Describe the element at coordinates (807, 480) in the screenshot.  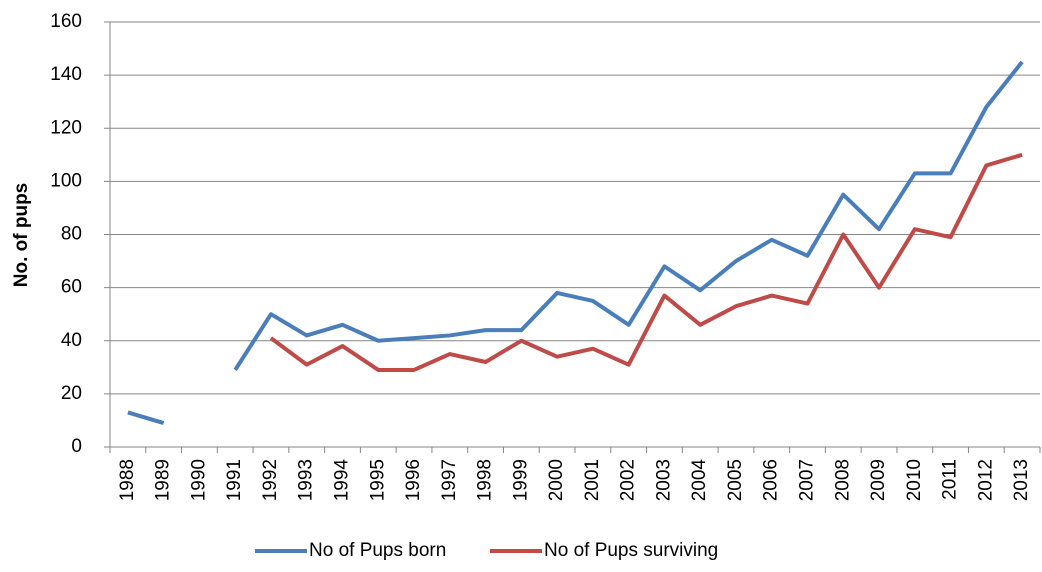
I see `x-tick-label: 2007` at that location.